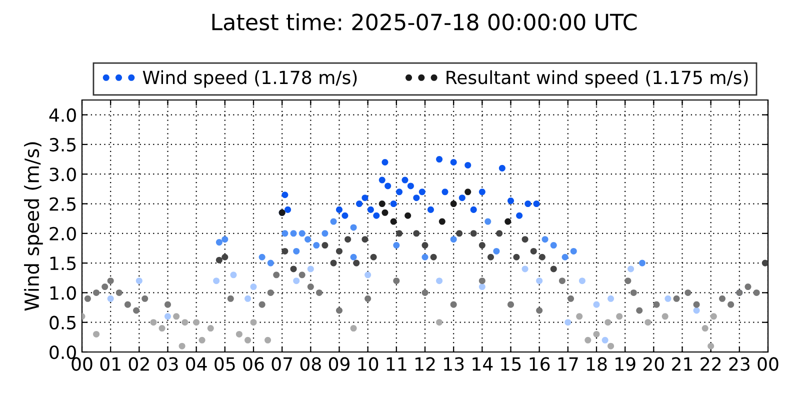 The image size is (800, 400). I want to click on y-tick-label: 0.0, so click(63, 352).